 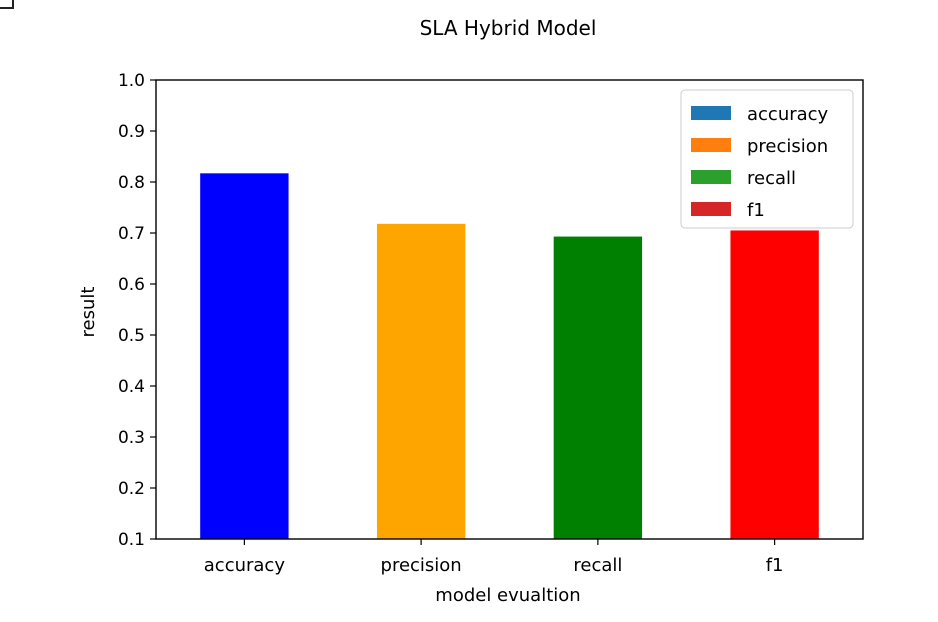 I want to click on bar-f1, so click(x=774, y=384).